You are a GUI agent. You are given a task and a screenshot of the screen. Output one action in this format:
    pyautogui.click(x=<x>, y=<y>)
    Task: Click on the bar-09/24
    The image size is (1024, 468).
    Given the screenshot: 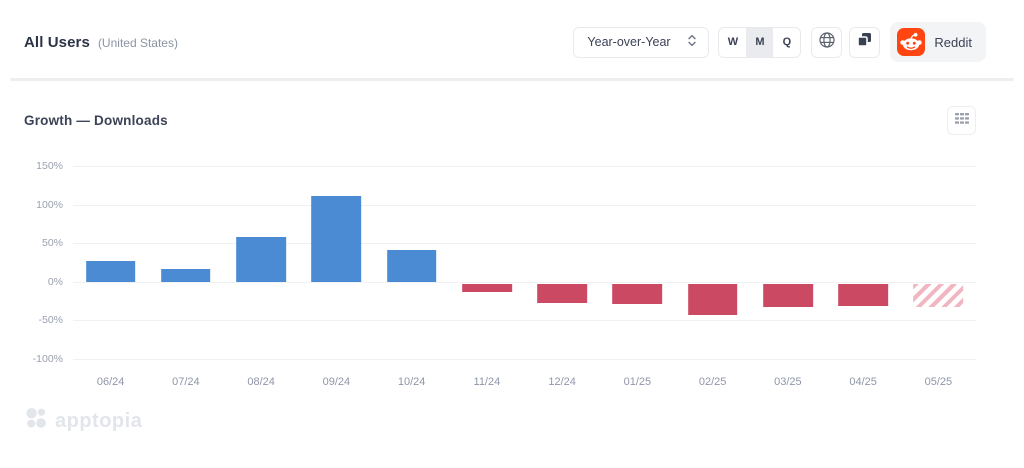 What is the action you would take?
    pyautogui.click(x=336, y=239)
    